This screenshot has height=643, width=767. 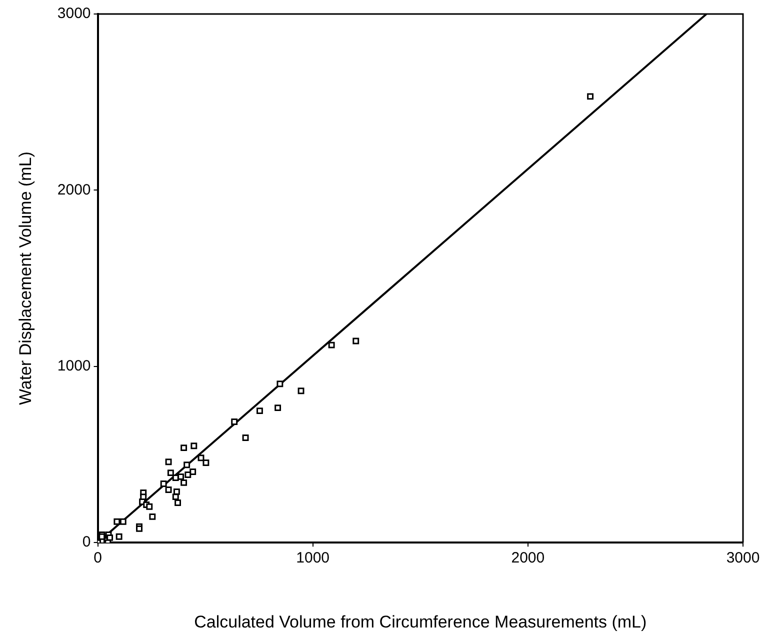 I want to click on x-tick-label: 2000, so click(x=528, y=558).